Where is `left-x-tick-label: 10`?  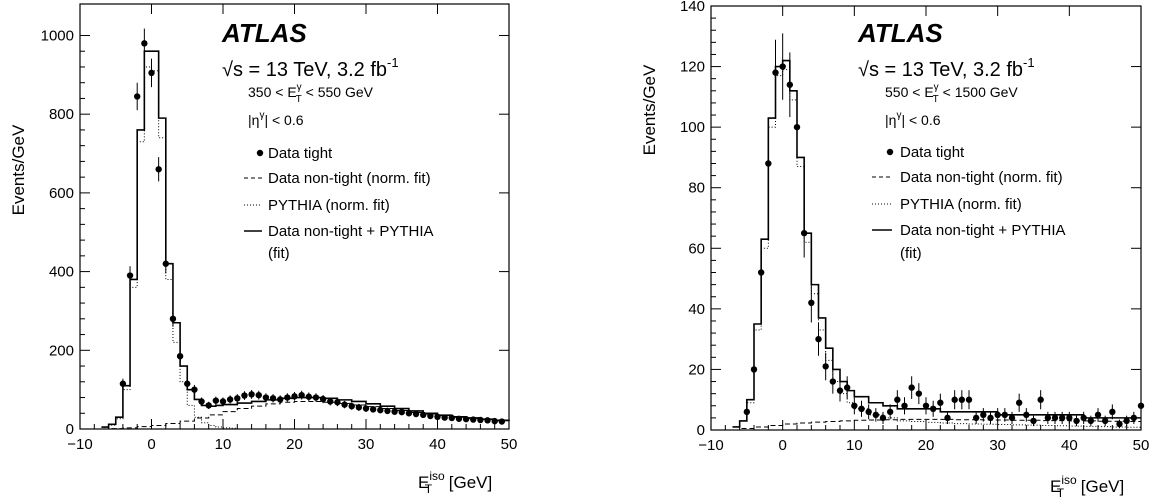
left-x-tick-label: 10 is located at coordinates (223, 444).